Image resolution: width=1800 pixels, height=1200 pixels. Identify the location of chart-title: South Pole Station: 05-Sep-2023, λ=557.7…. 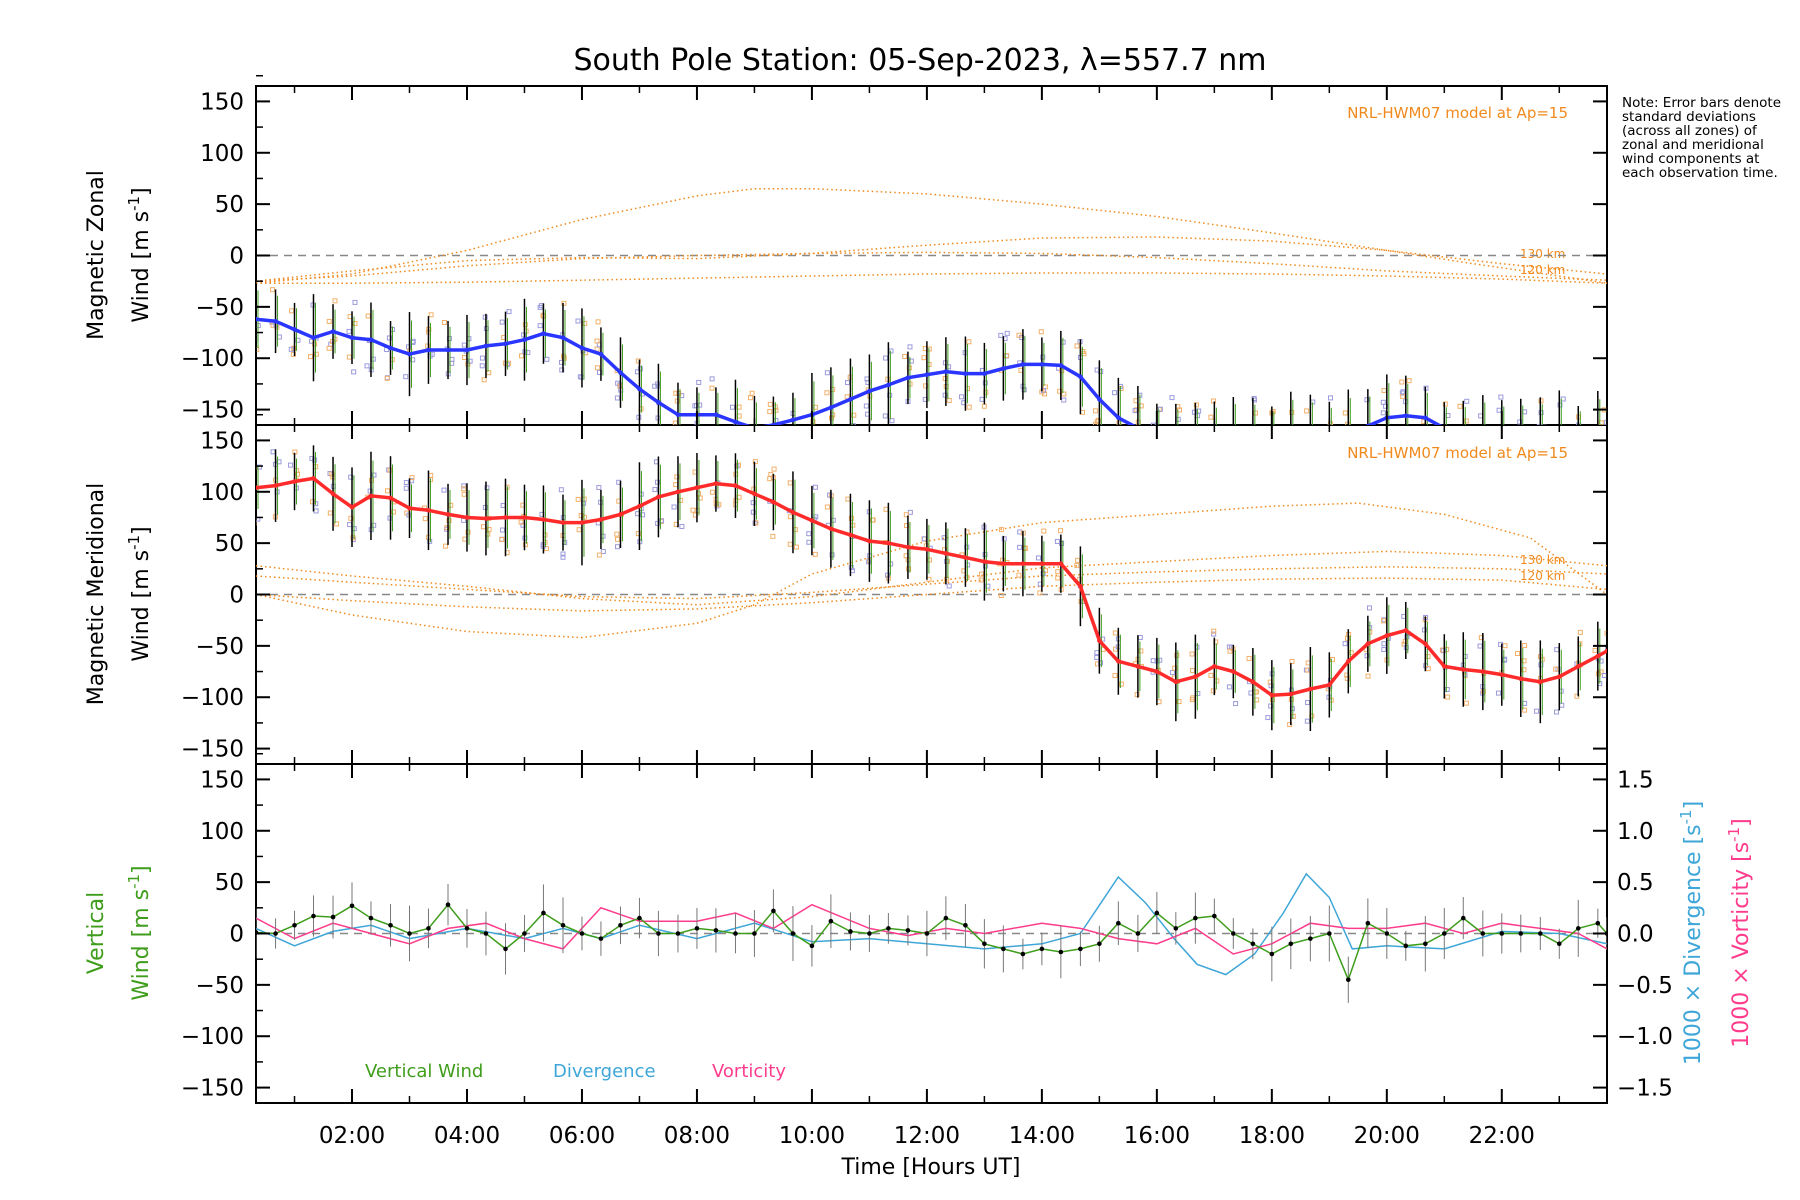
(919, 60).